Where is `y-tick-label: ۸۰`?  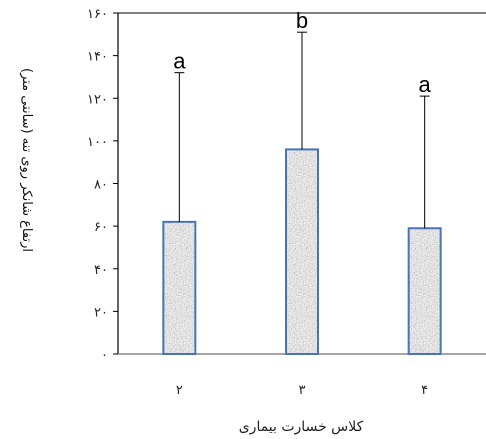 y-tick-label: ۸۰ is located at coordinates (101, 185).